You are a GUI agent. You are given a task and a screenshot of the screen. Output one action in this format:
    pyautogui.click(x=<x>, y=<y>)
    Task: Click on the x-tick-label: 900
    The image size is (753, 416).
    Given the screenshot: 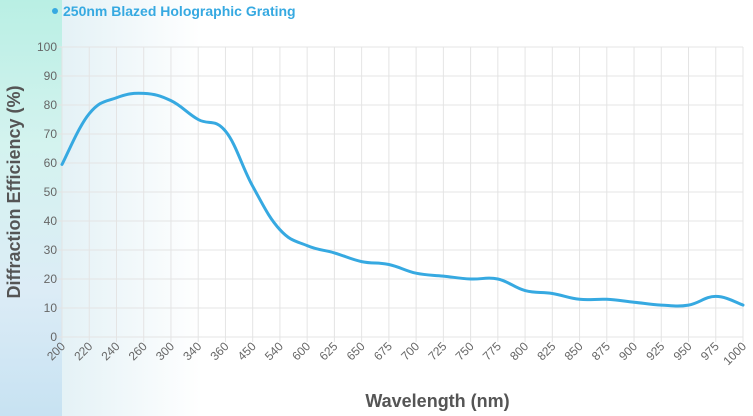 What is the action you would take?
    pyautogui.click(x=628, y=351)
    